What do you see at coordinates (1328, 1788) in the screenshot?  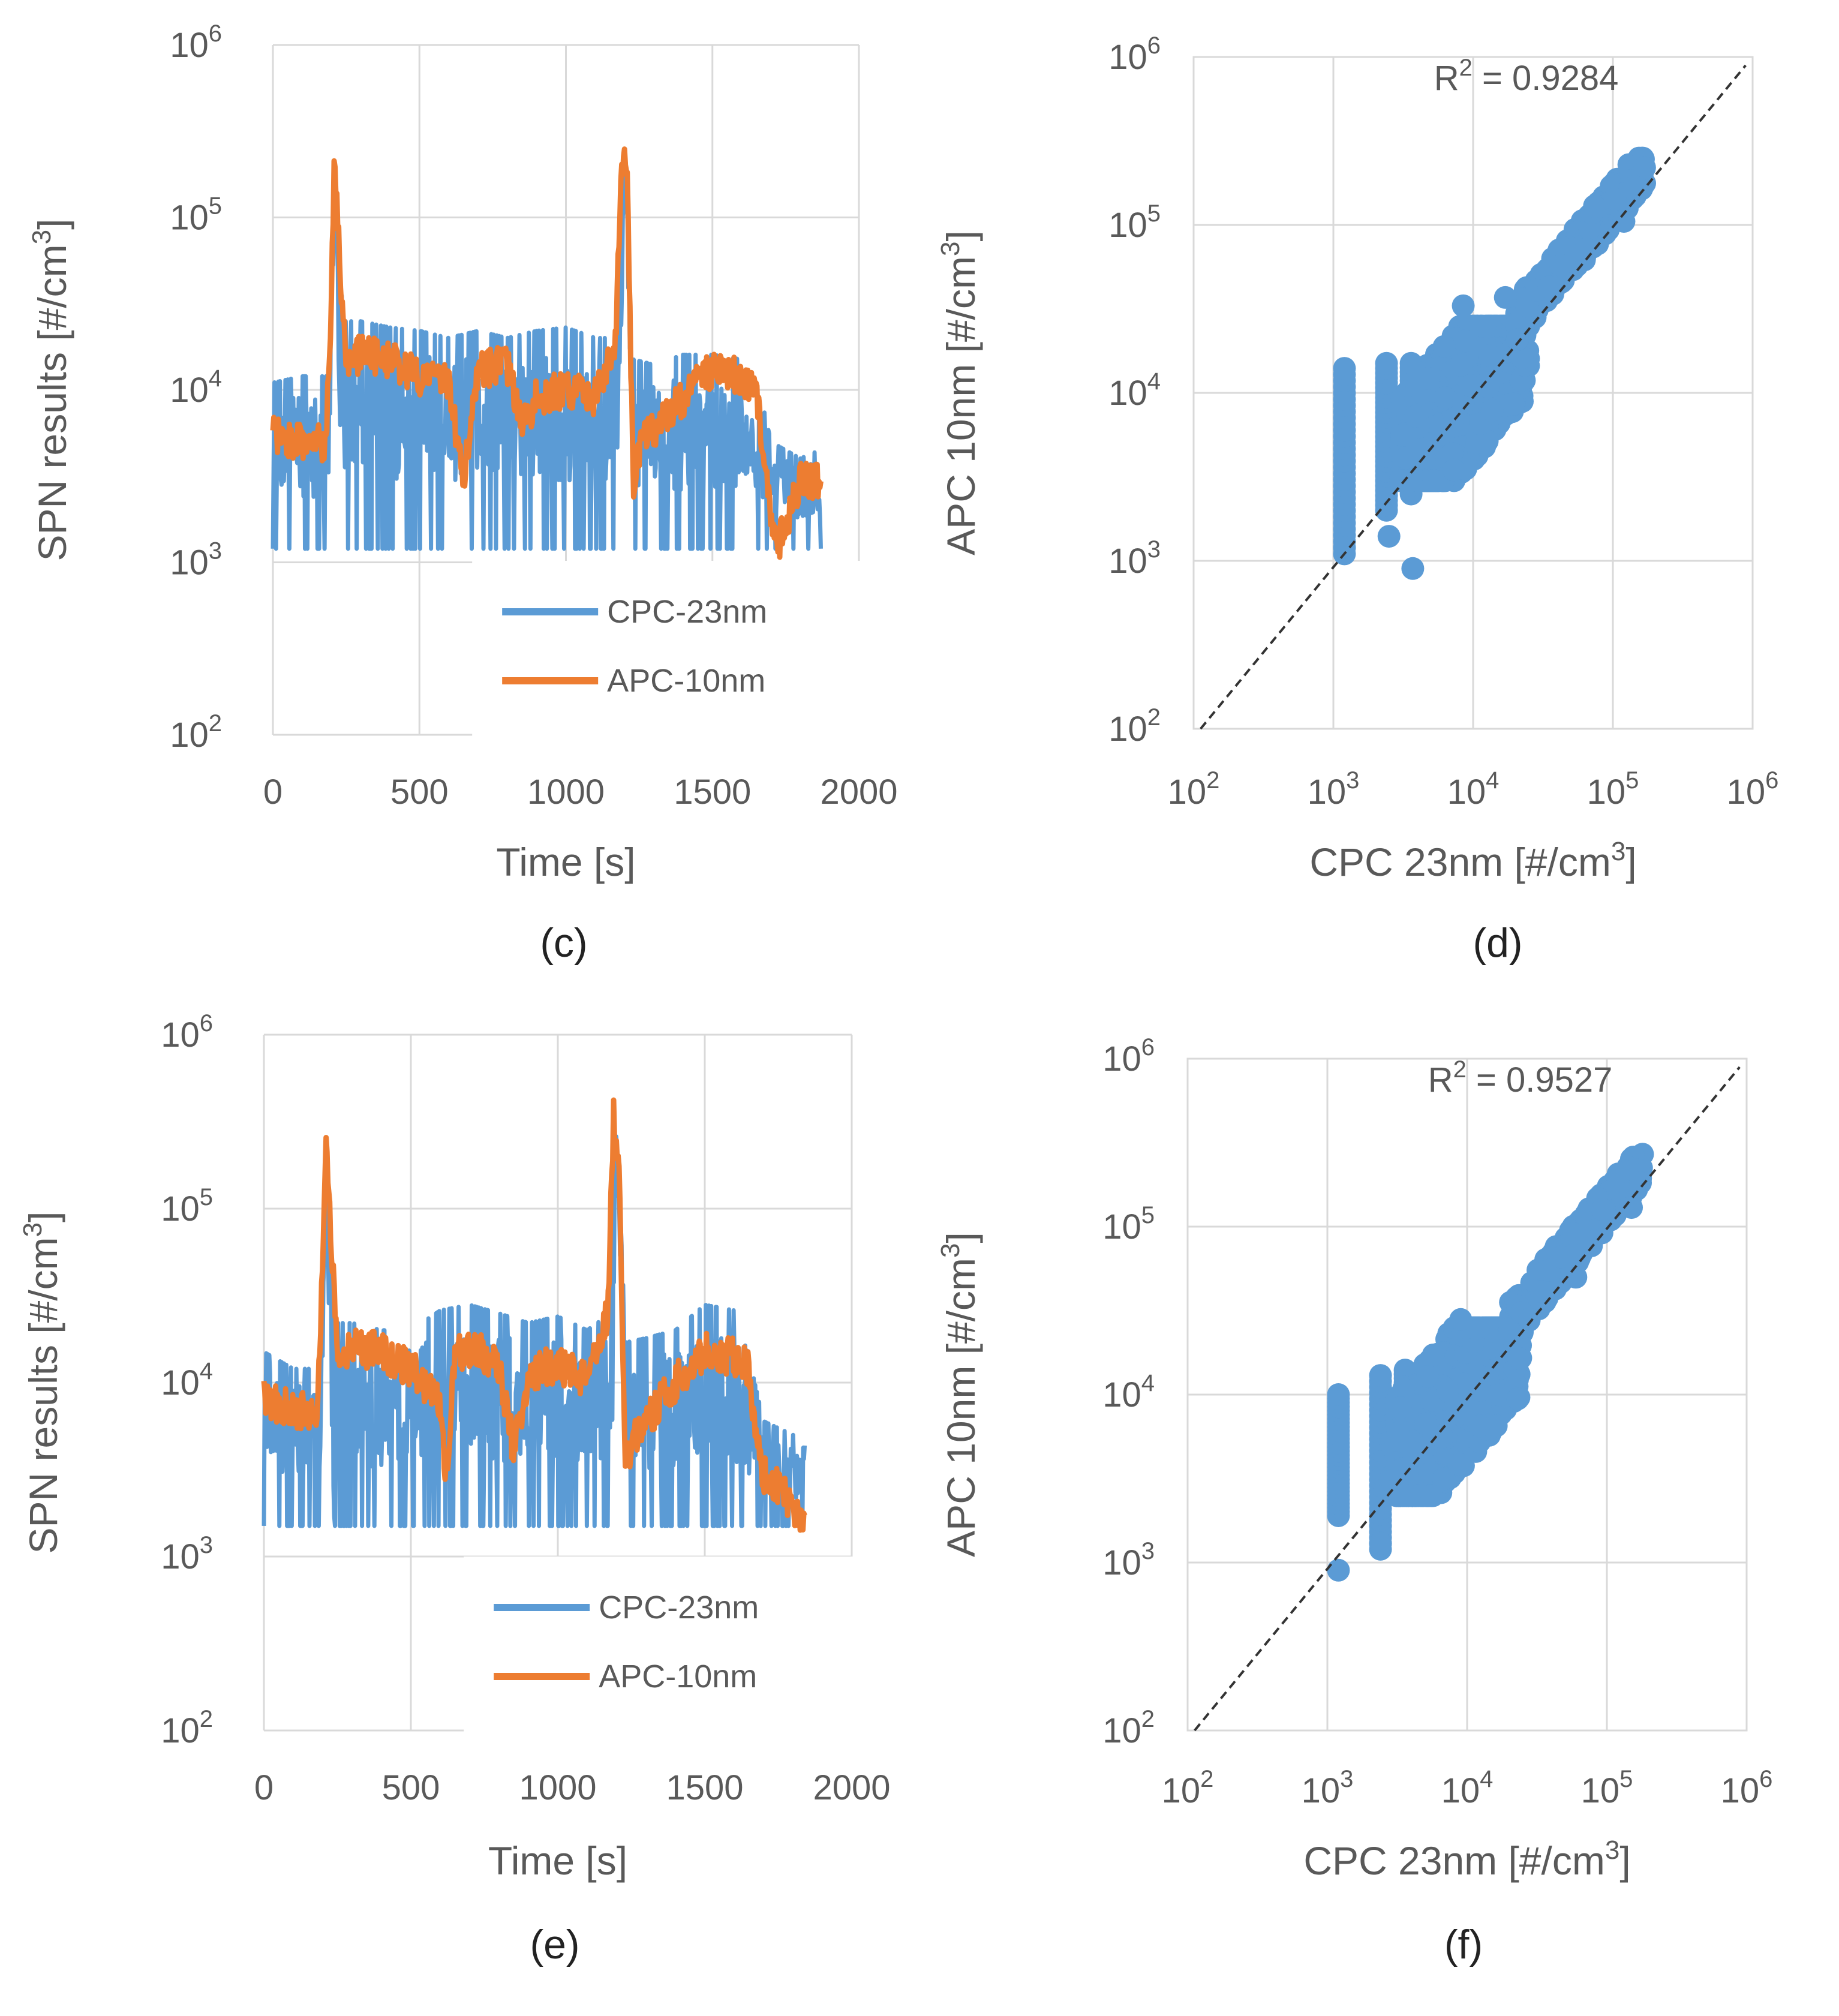 I see `x-tick-label: 10³` at bounding box center [1328, 1788].